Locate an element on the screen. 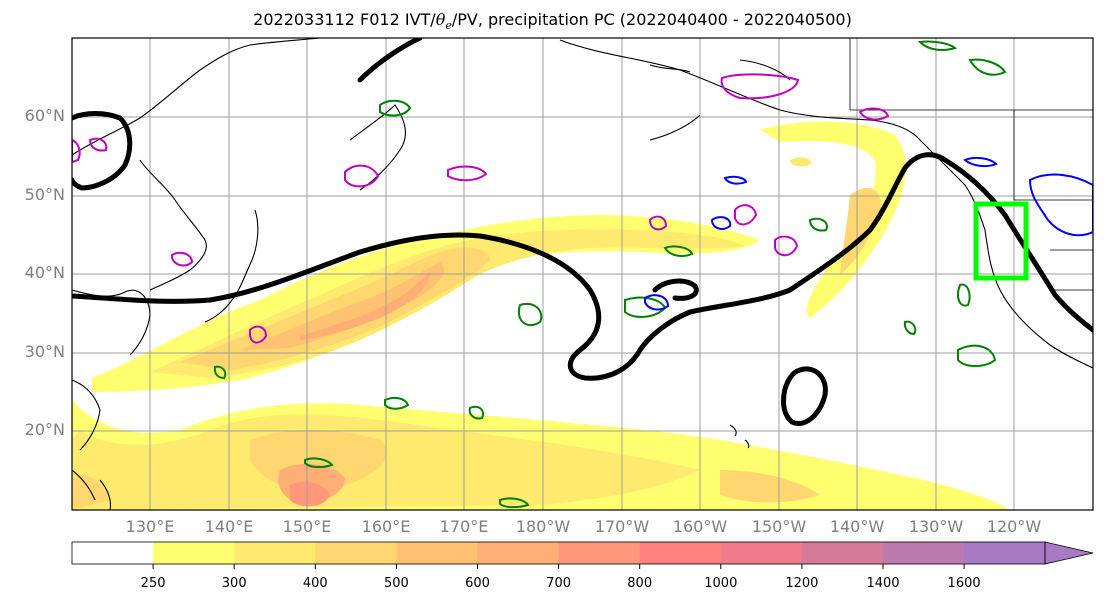 Image resolution: width=1105 pixels, height=603 pixels. colorbar-tick-label: 300 is located at coordinates (234, 583).